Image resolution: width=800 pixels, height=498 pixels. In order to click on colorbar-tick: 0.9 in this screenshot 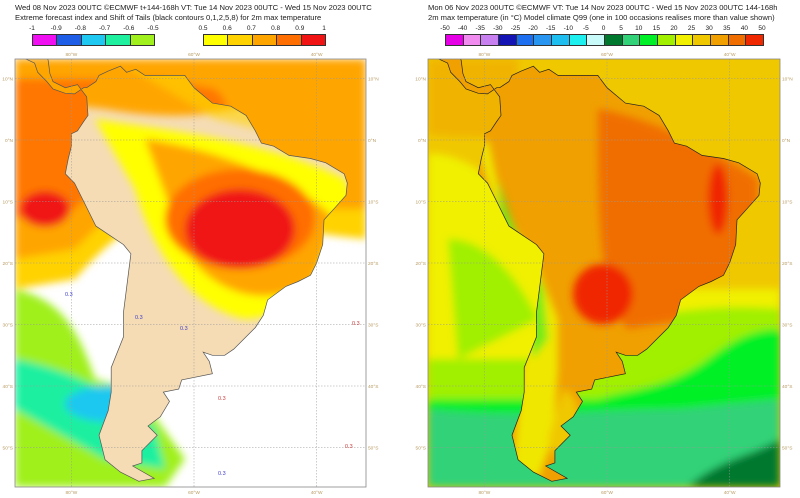, I will do `click(300, 28)`.